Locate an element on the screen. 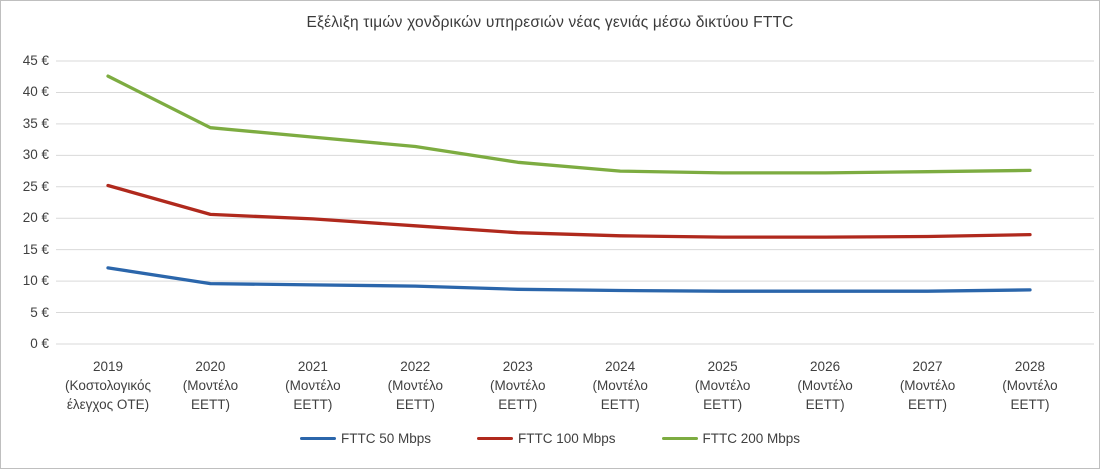 This screenshot has height=469, width=1100. legend-label: FTTC 50 Mbps is located at coordinates (385, 438).